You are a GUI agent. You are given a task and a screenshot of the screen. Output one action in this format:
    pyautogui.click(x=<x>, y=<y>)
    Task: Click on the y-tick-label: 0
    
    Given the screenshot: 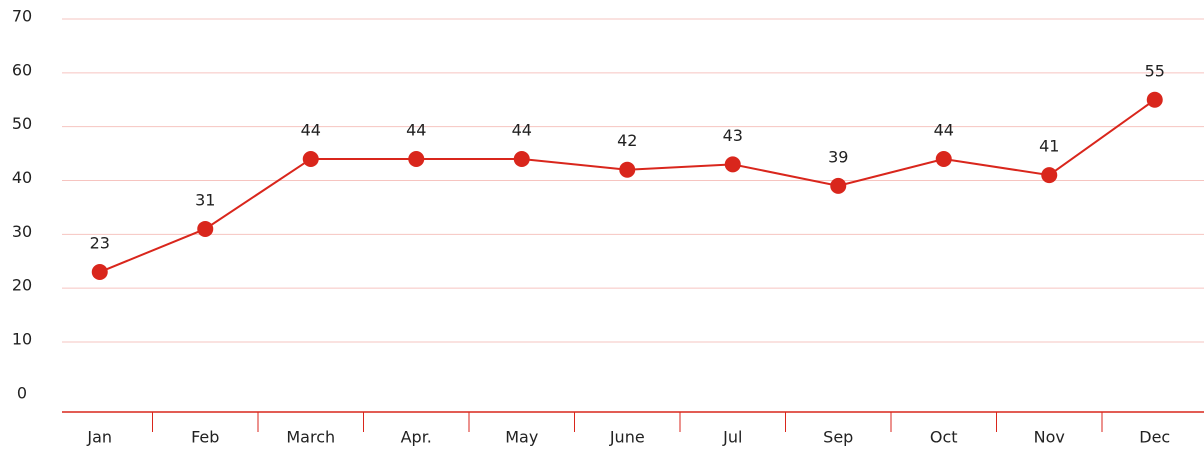 What is the action you would take?
    pyautogui.click(x=22, y=392)
    